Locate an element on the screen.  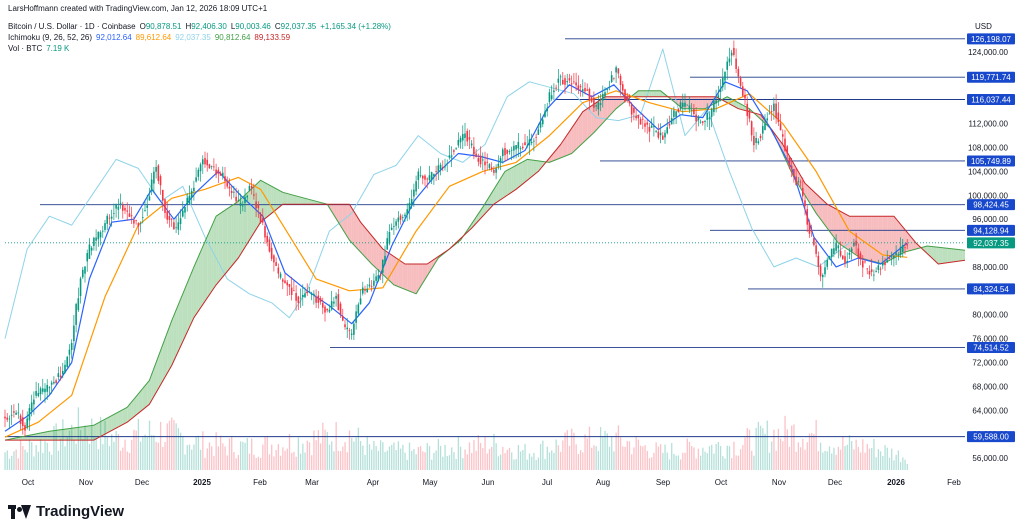
symbol-name: Bitcoin / U.S. Dollar · 1D · Coinbase is located at coordinates (72, 26).